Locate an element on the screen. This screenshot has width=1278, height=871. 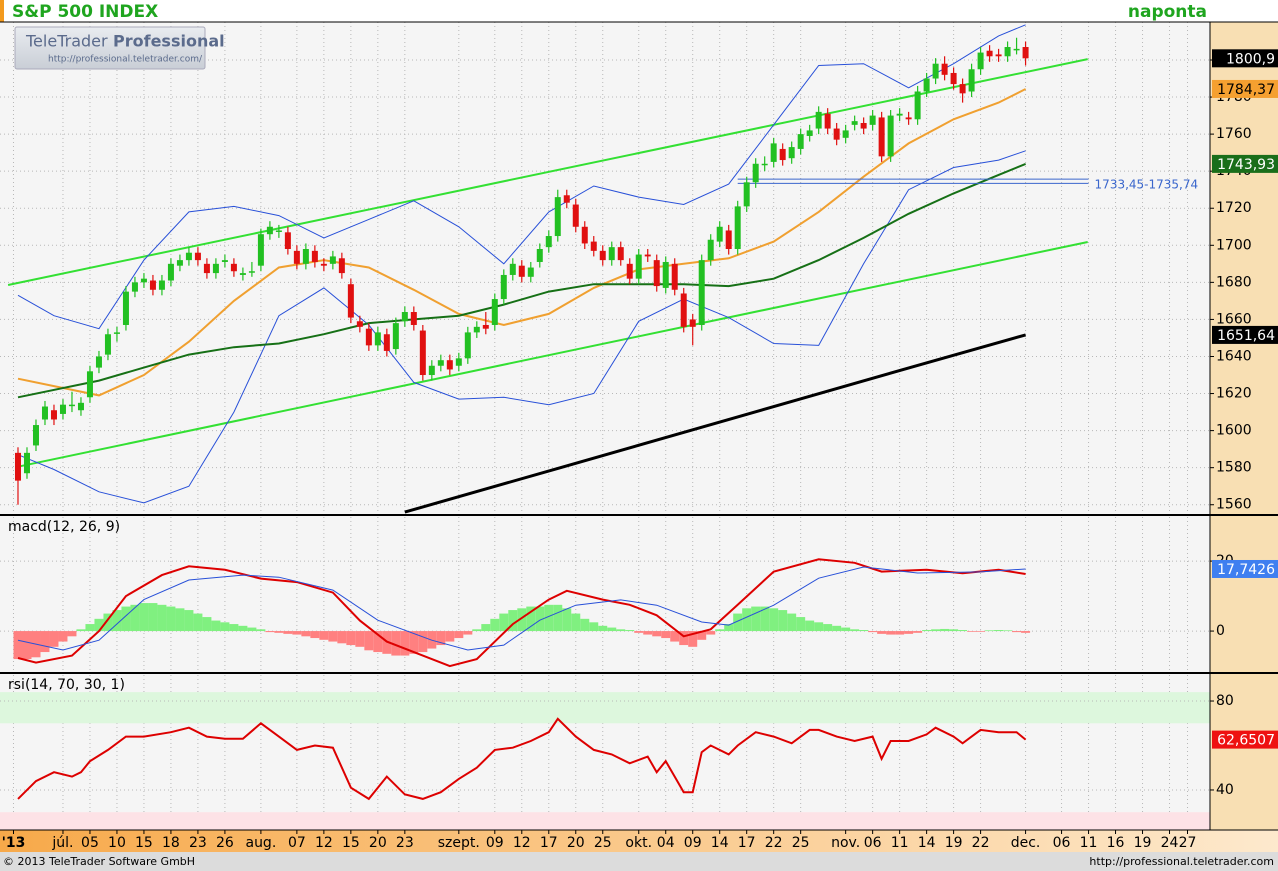
price-tag-label: 1784,37 is located at coordinates (1246, 90).